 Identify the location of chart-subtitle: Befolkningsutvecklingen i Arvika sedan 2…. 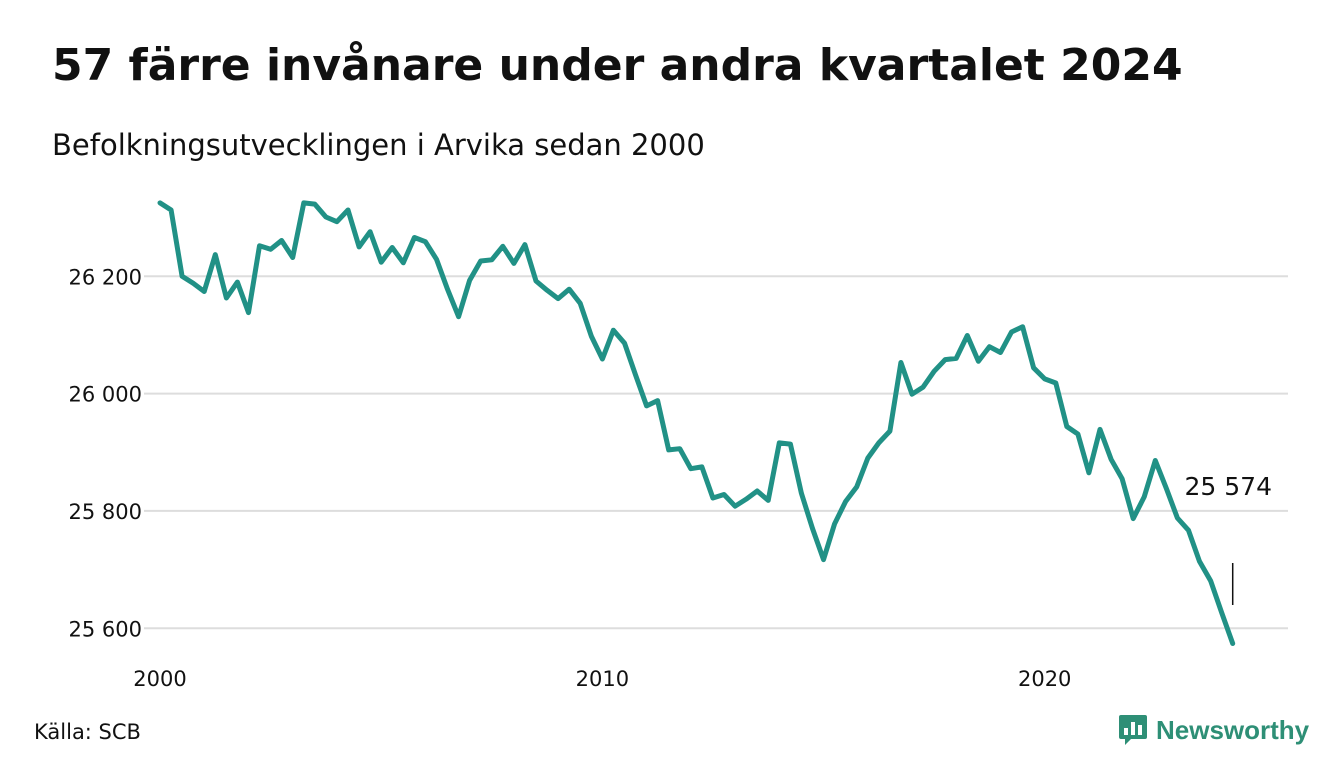
(378, 145).